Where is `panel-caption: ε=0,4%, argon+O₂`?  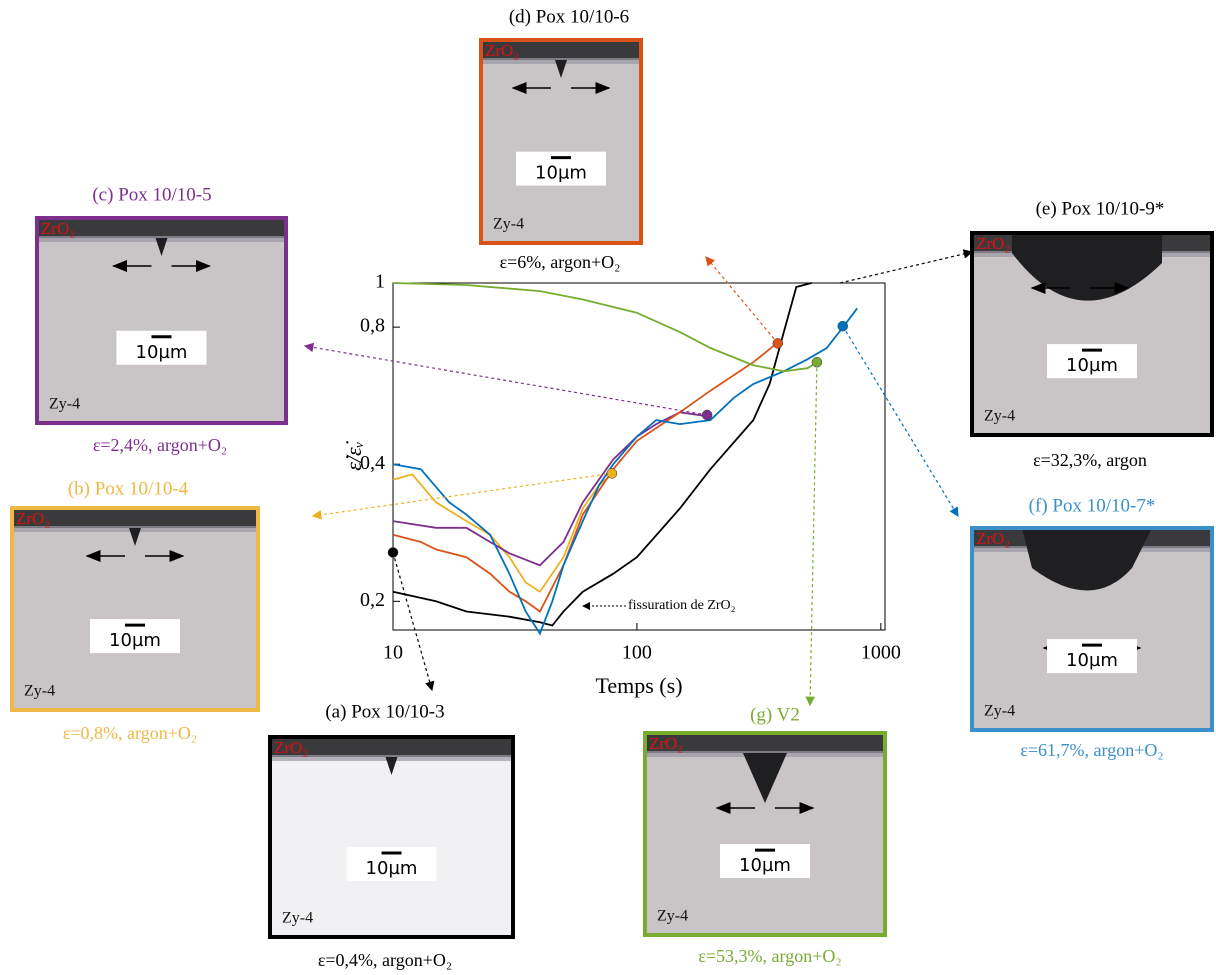 panel-caption: ε=0,4%, argon+O₂ is located at coordinates (385, 960).